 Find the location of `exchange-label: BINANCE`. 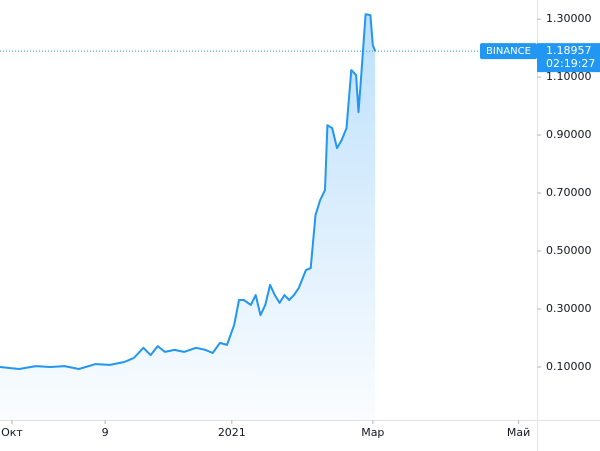

exchange-label: BINANCE is located at coordinates (508, 51).